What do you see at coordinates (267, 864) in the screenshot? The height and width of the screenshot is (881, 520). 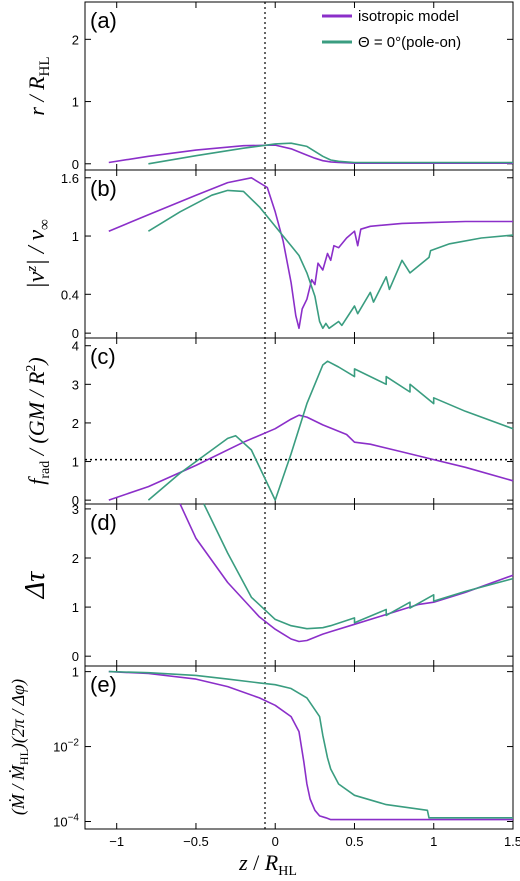 I see `x-axis-label: z / RHL` at bounding box center [267, 864].